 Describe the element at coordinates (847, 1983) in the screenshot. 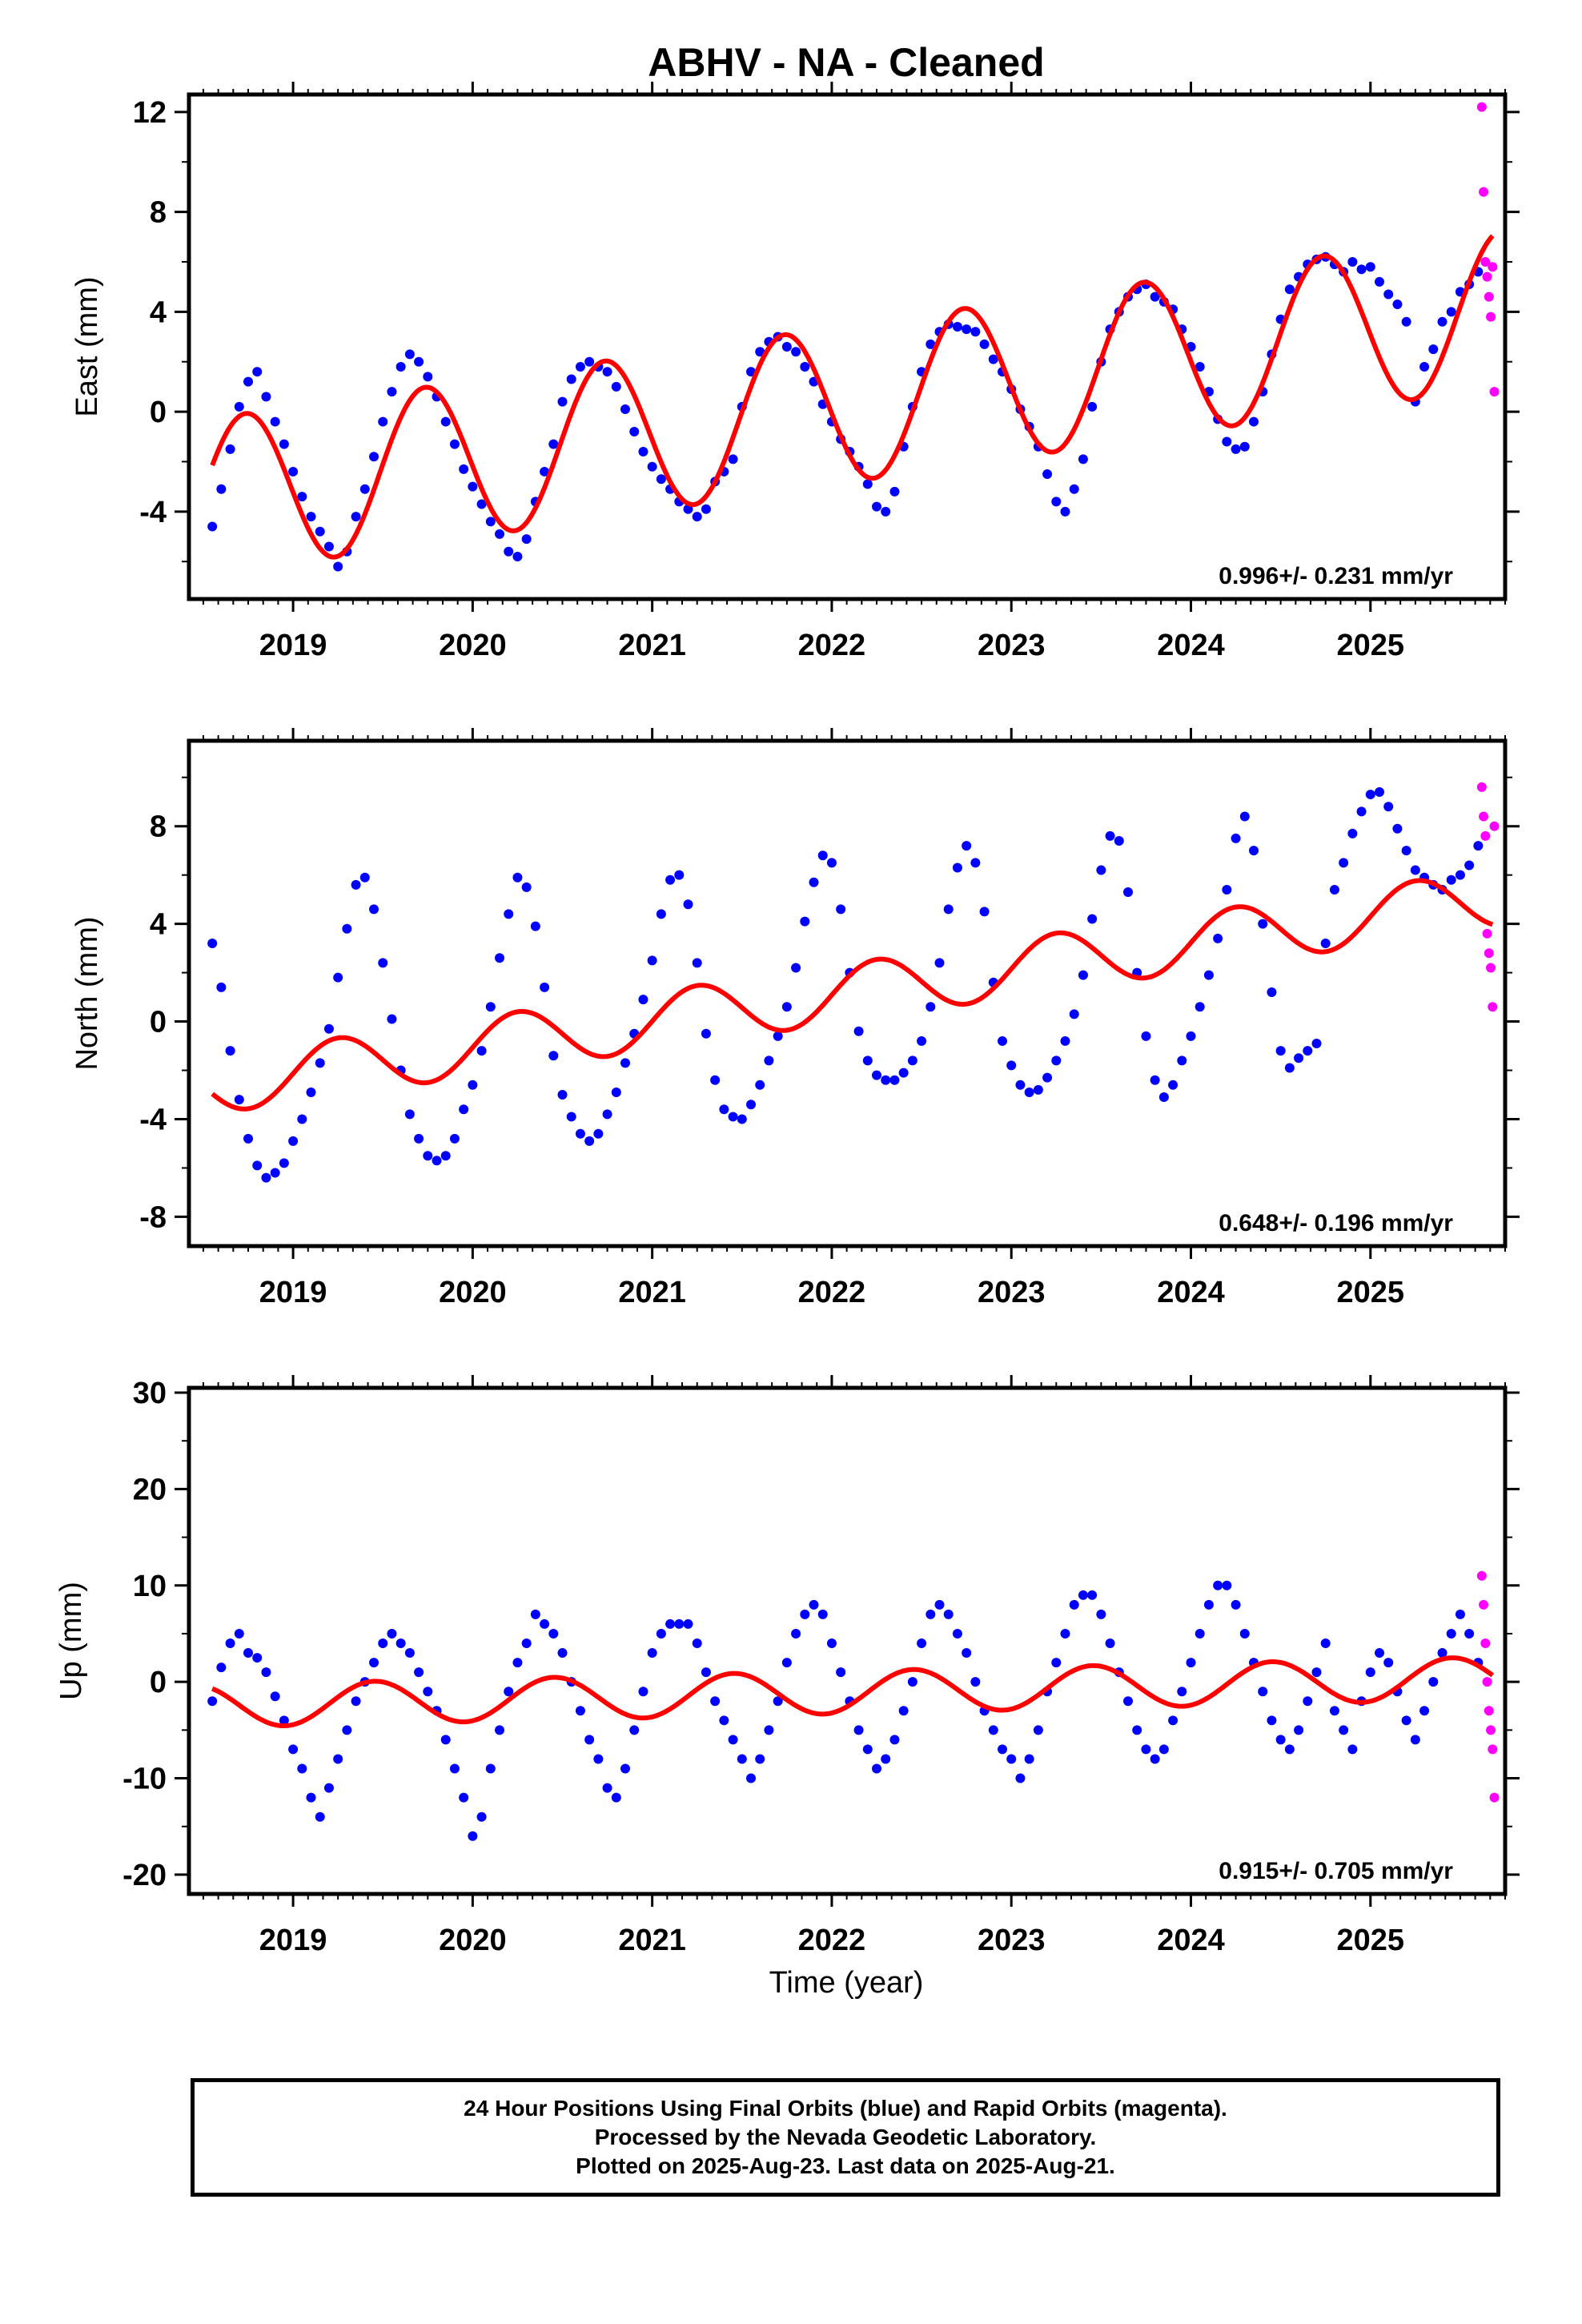

I see `x-axis-label: Time (year)` at that location.